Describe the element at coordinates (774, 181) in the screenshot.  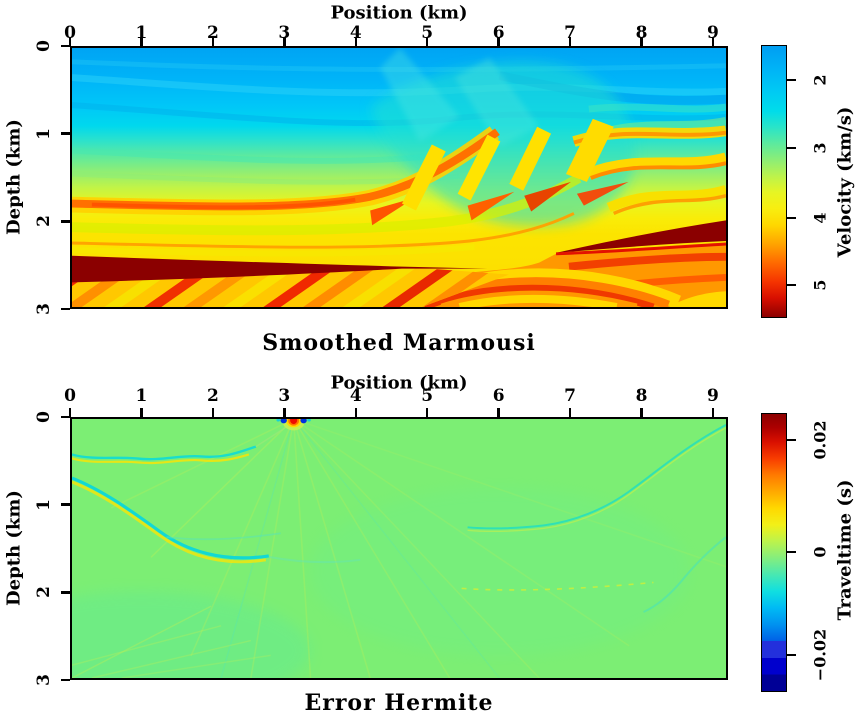
I see `velocity-colorbar` at that location.